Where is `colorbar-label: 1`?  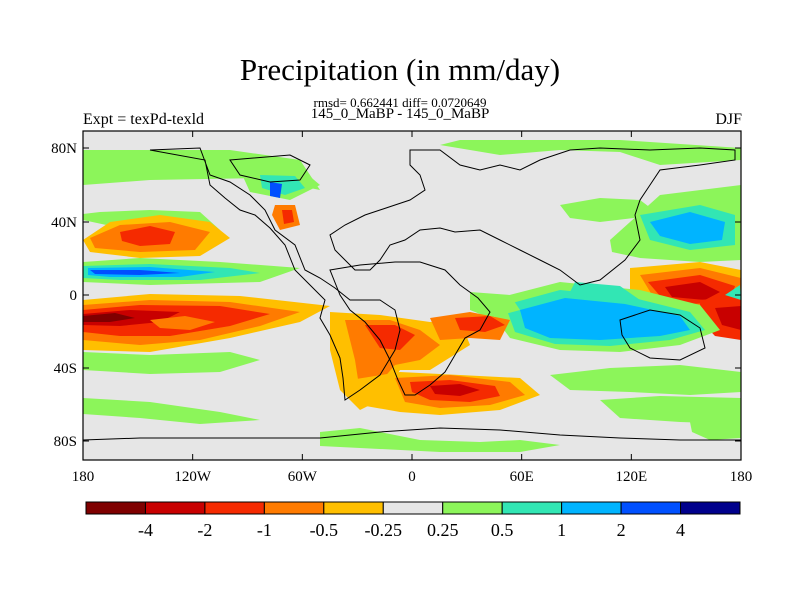
colorbar-label: 1 is located at coordinates (561, 530).